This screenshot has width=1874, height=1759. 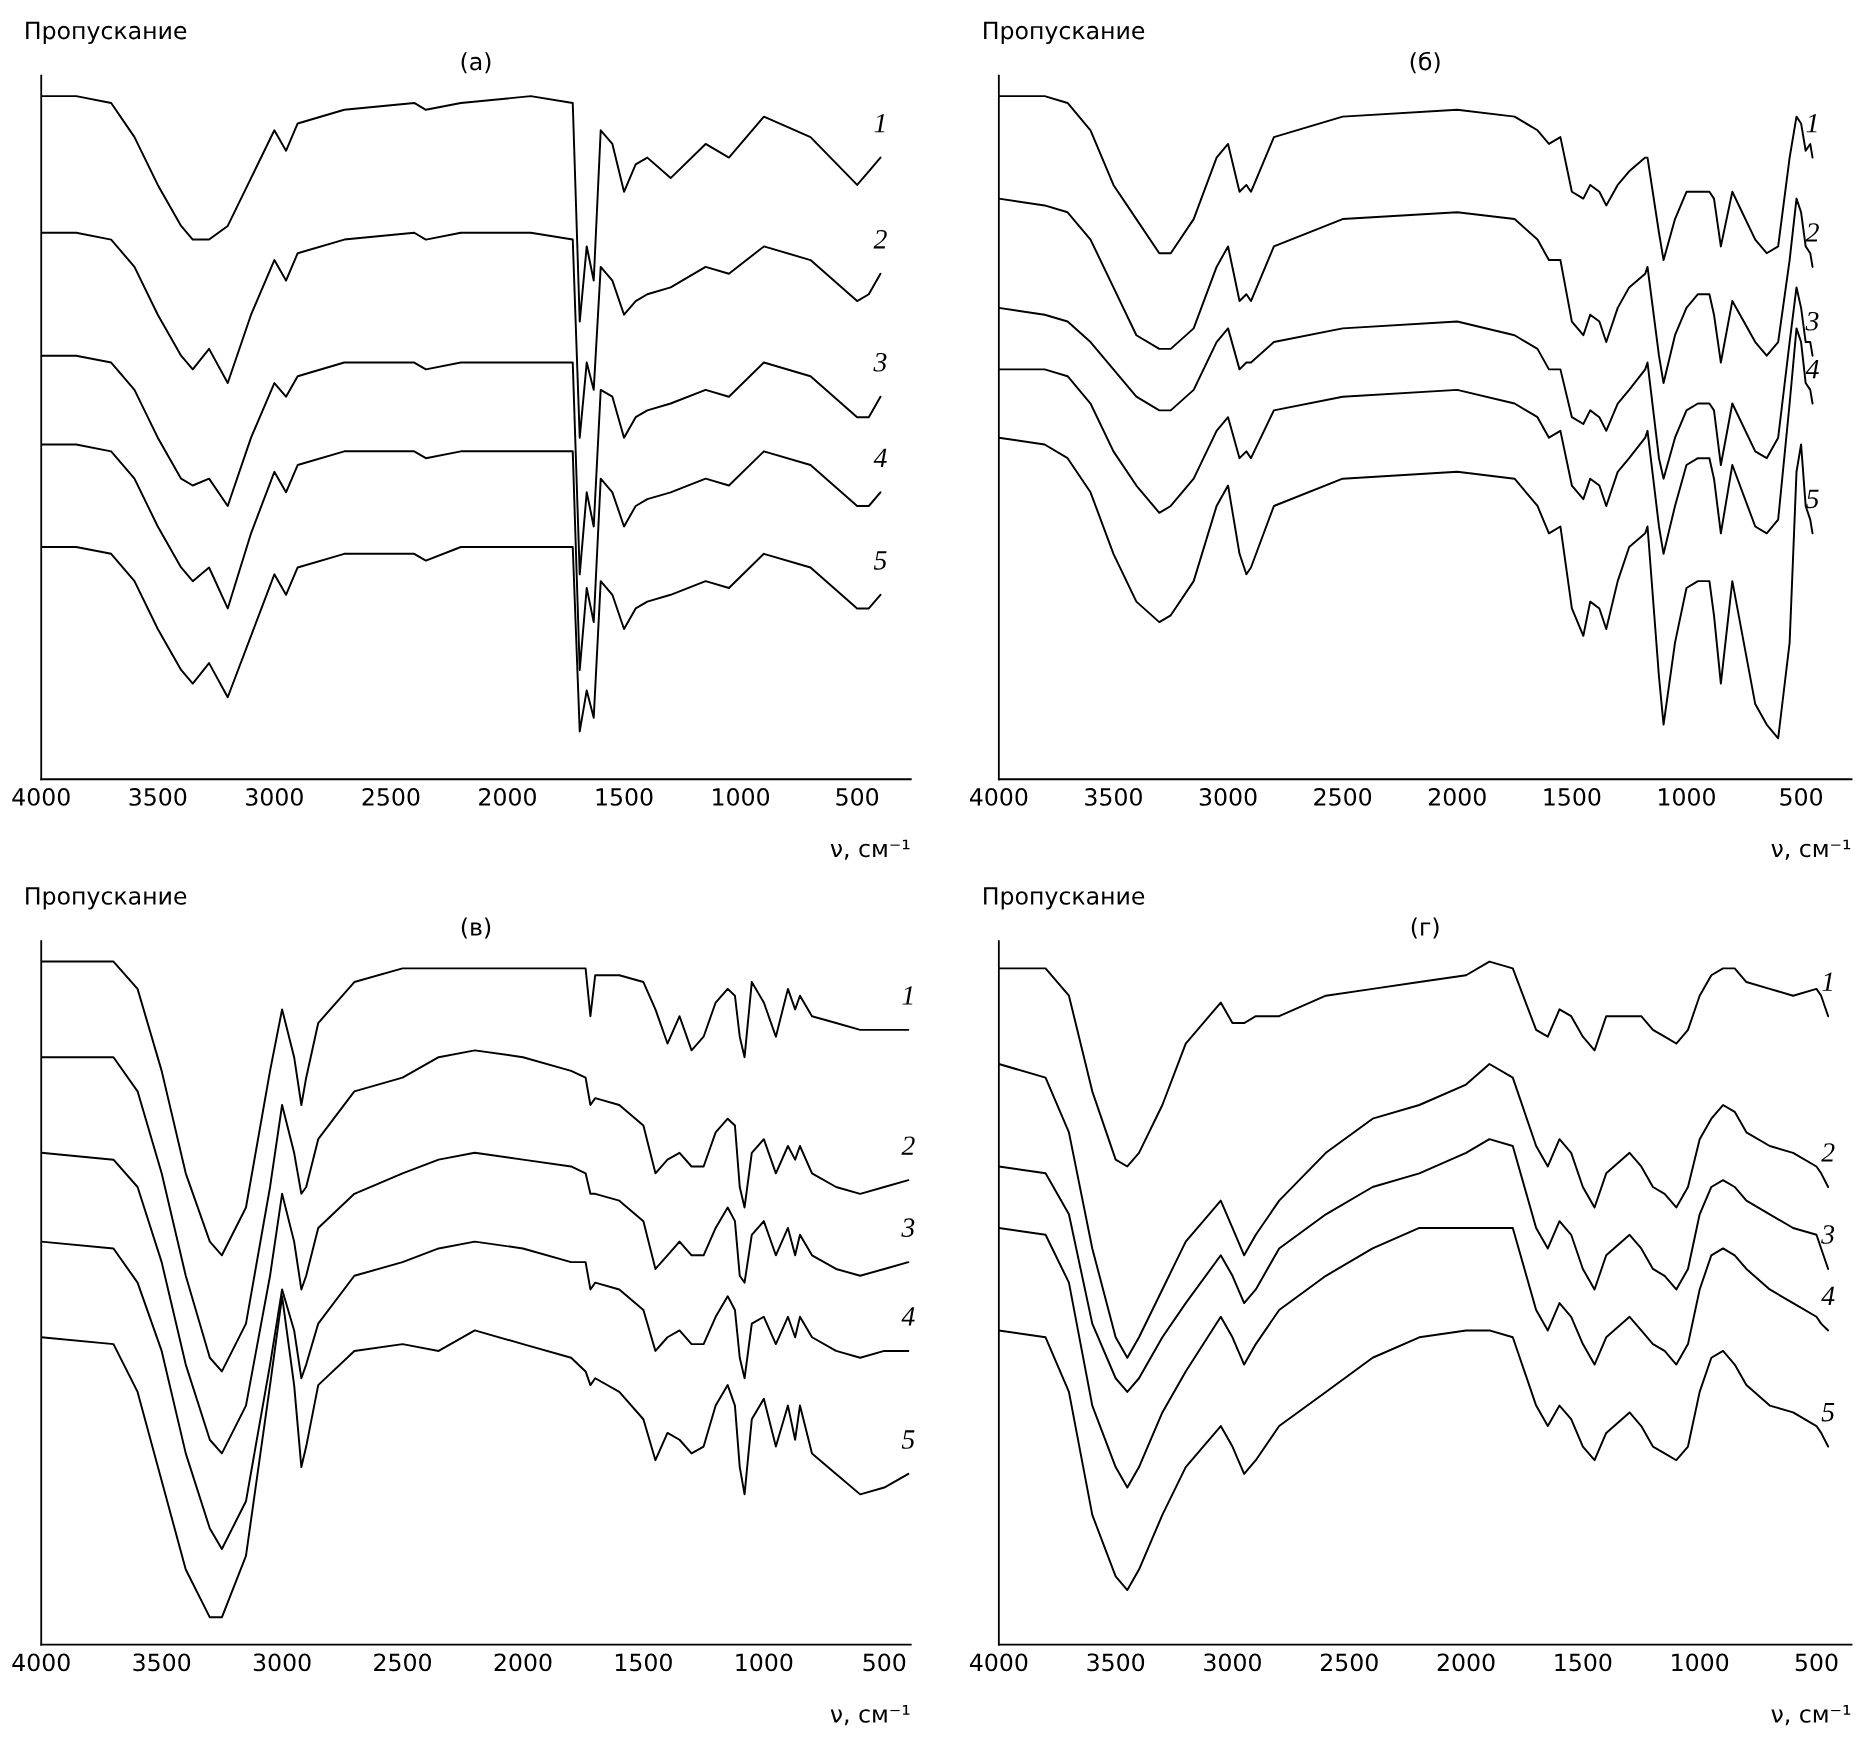 What do you see at coordinates (476, 63) in the screenshot?
I see `chart-title: (а)` at bounding box center [476, 63].